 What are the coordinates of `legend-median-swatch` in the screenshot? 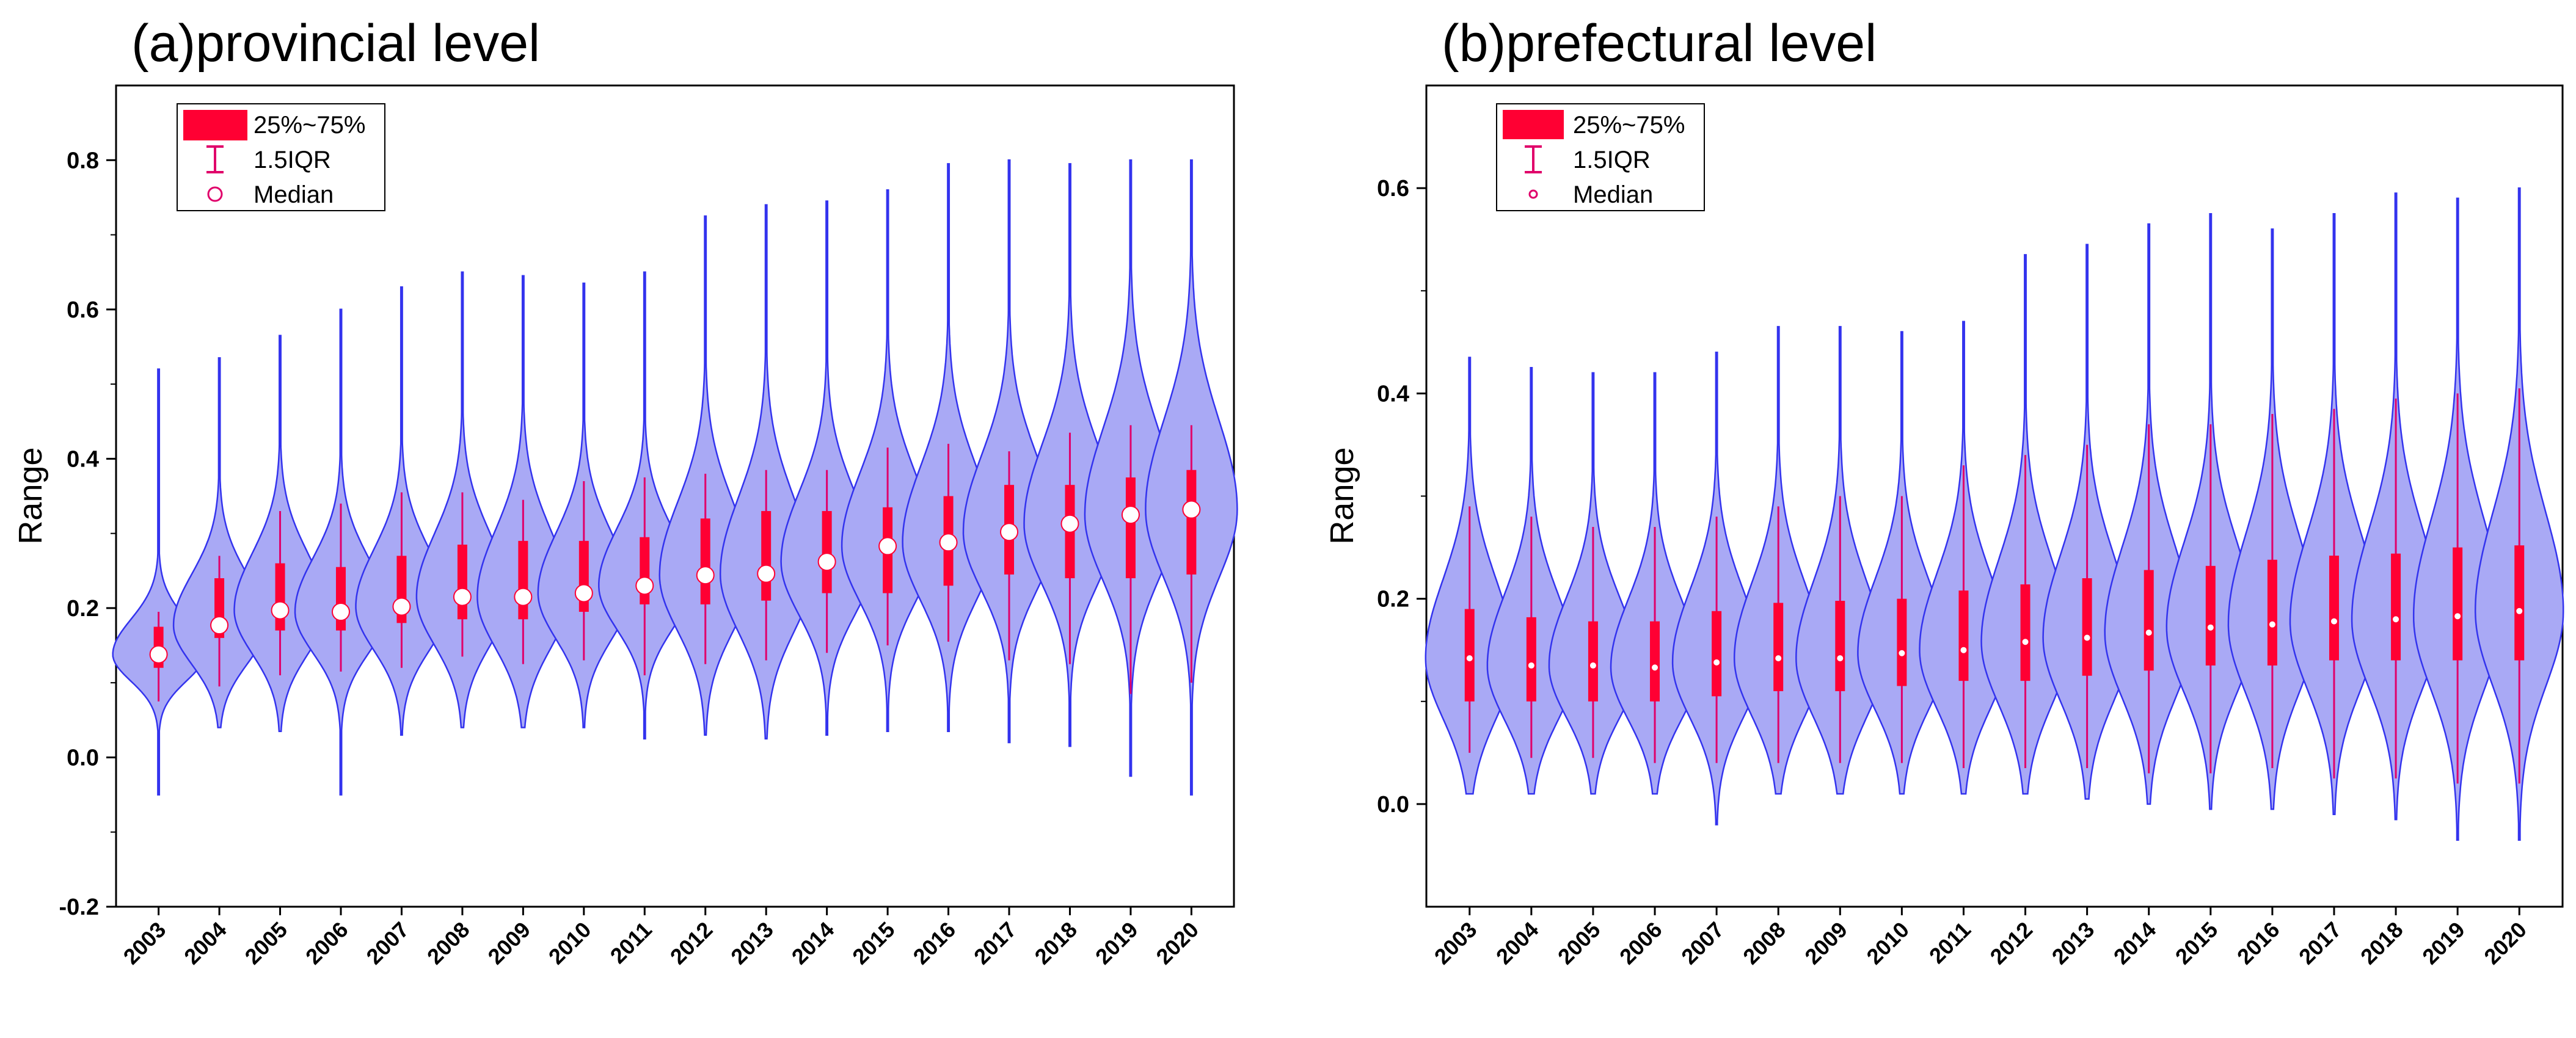 It's located at (1533, 194).